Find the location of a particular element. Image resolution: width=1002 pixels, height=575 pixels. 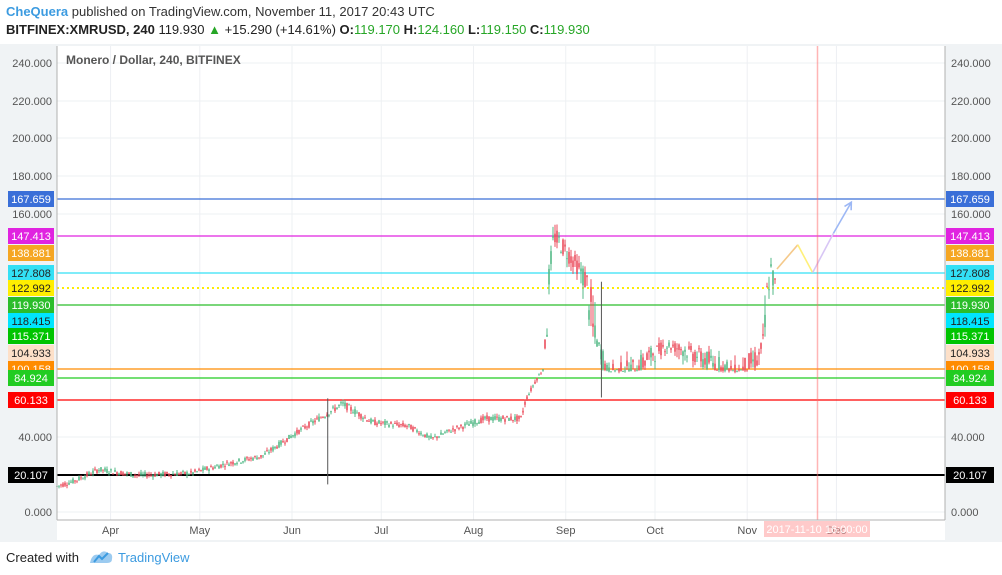

level-tag-label: 20.107 is located at coordinates (970, 476).